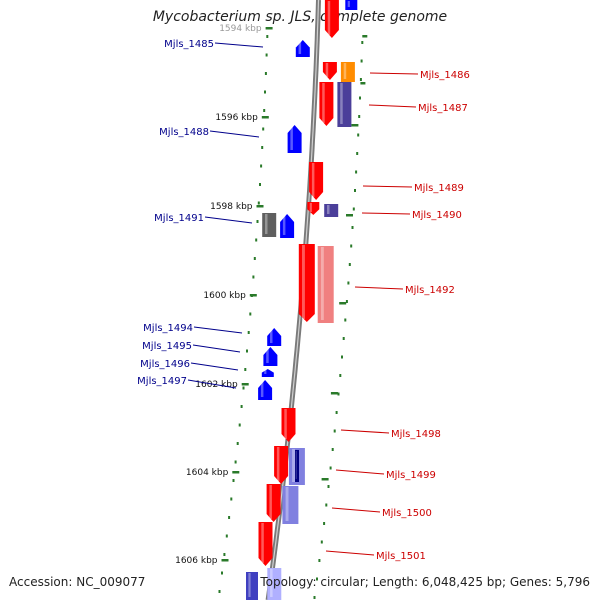 The width and height of the screenshot is (600, 600). I want to click on cds-mjls-1494-shine, so click(271, 336).